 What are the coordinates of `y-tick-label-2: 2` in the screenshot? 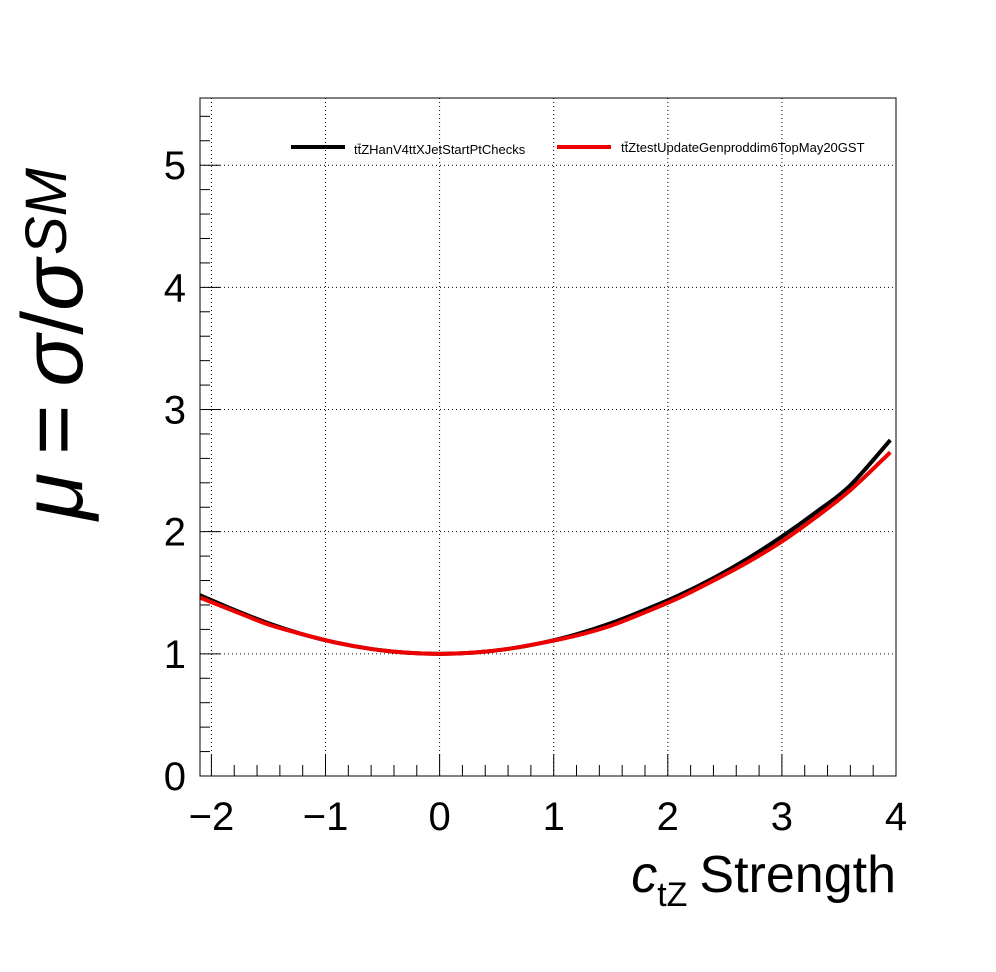 It's located at (175, 533).